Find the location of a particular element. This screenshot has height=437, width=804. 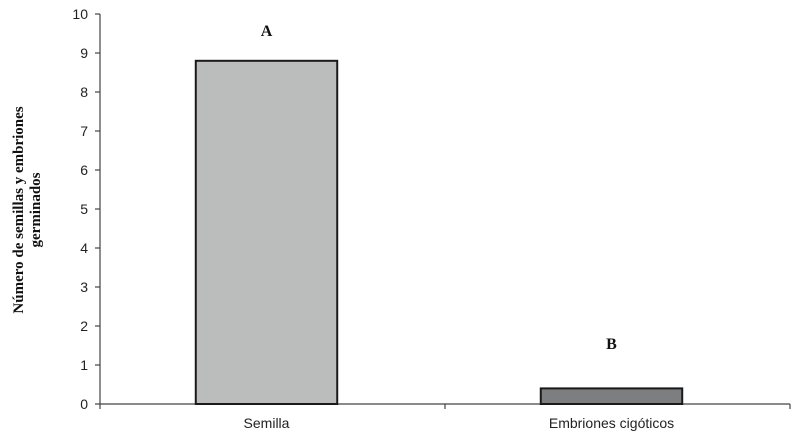

y-tick-label: 9 is located at coordinates (84, 53).